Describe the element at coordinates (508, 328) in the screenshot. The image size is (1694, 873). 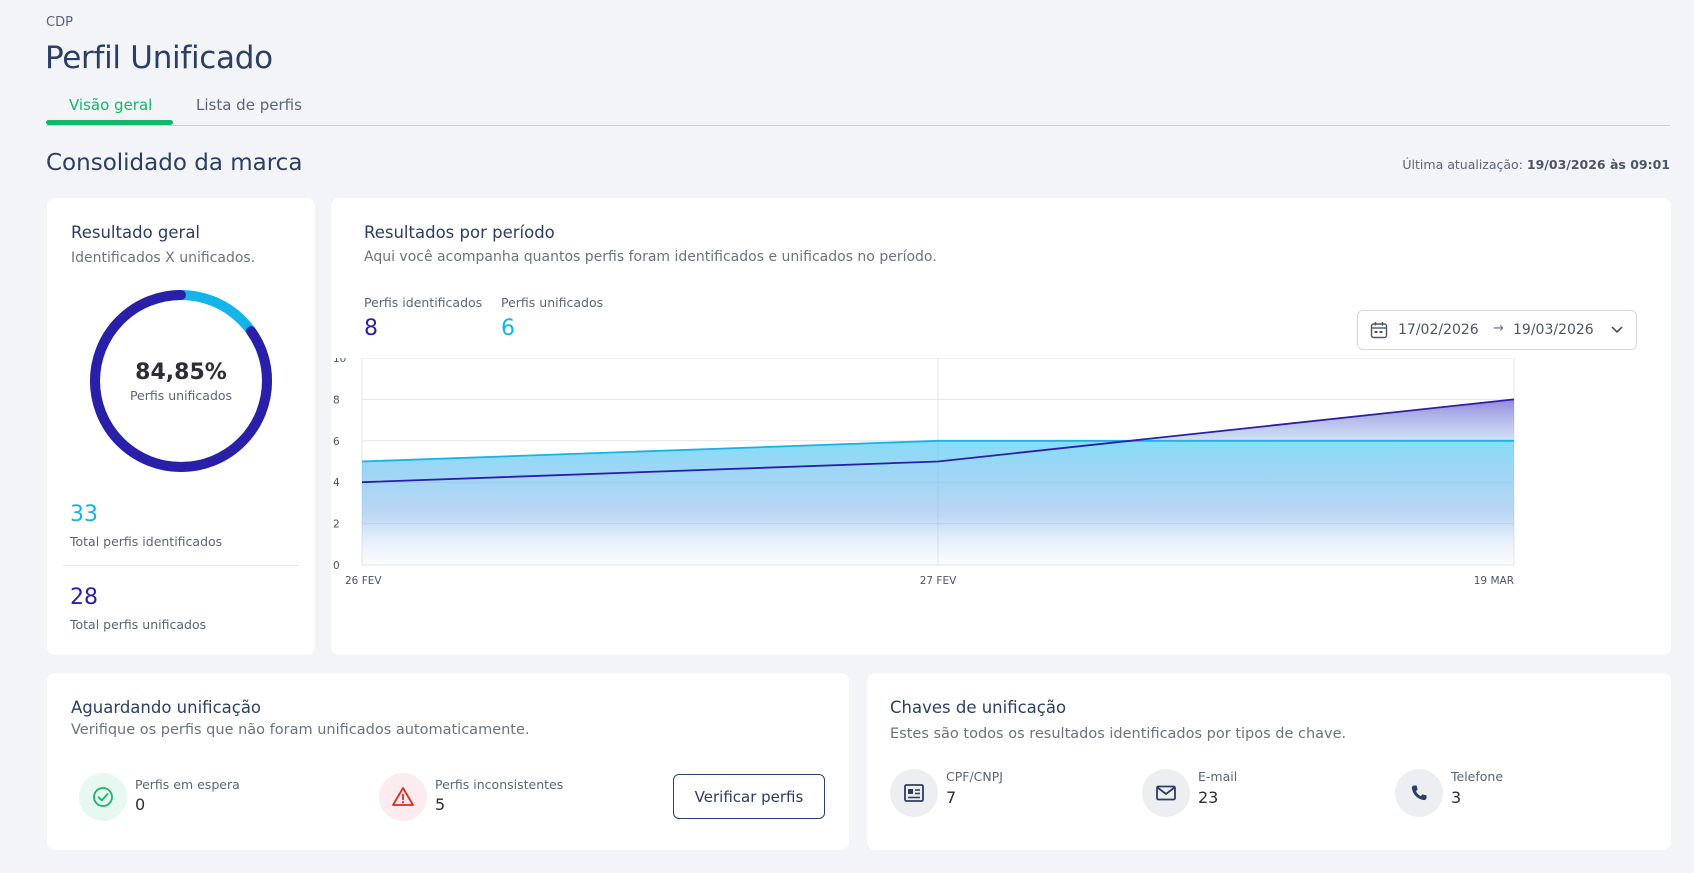
I see `kpi-unificados-value: 6` at that location.